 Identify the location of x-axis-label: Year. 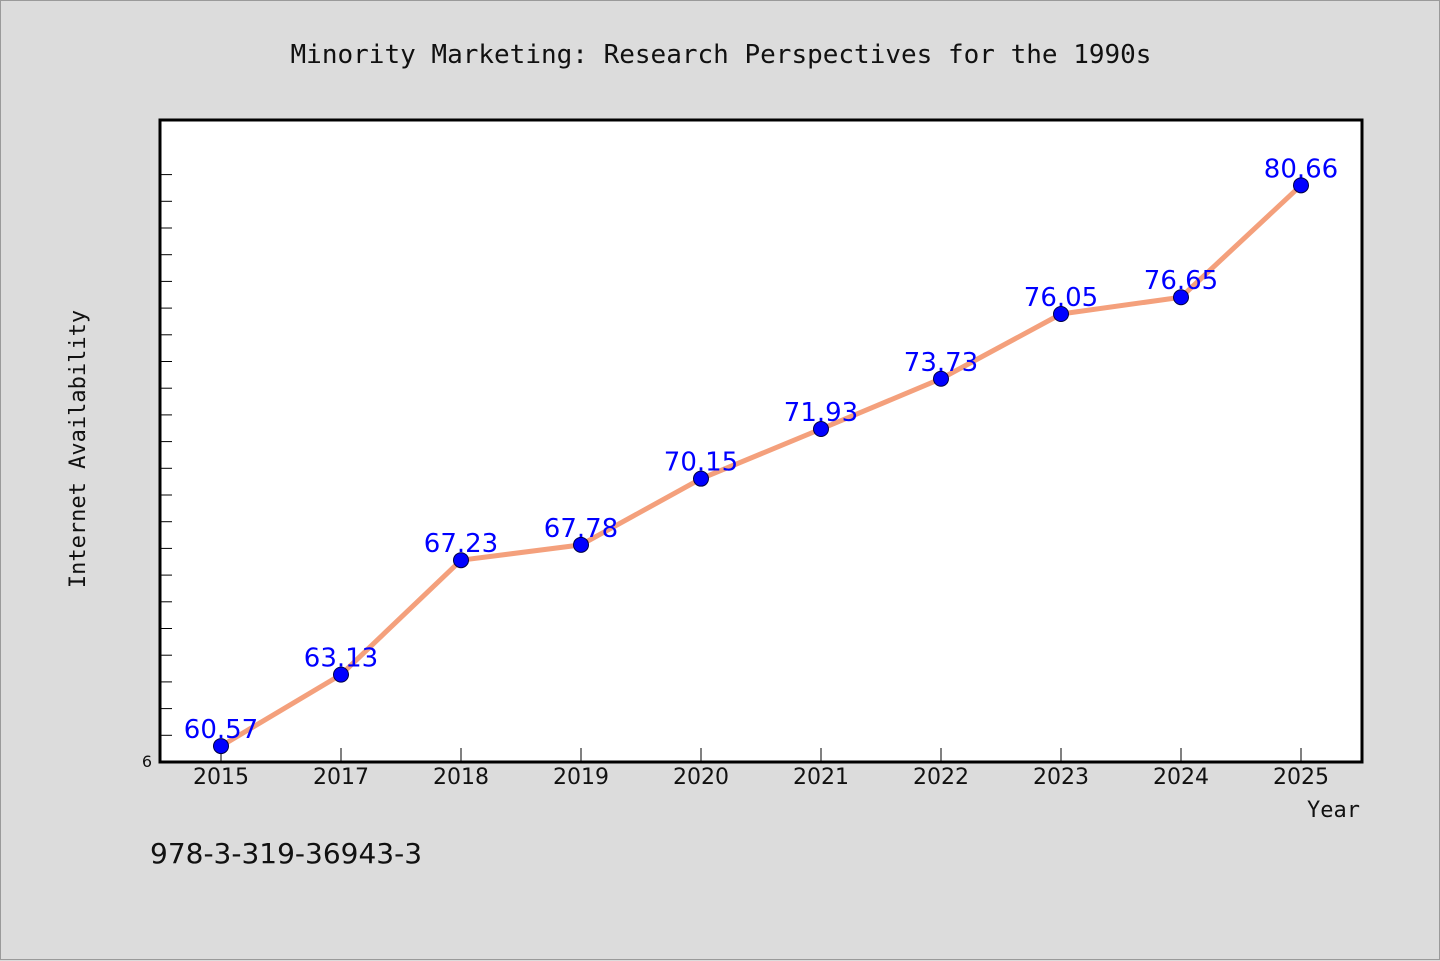
(1333, 810).